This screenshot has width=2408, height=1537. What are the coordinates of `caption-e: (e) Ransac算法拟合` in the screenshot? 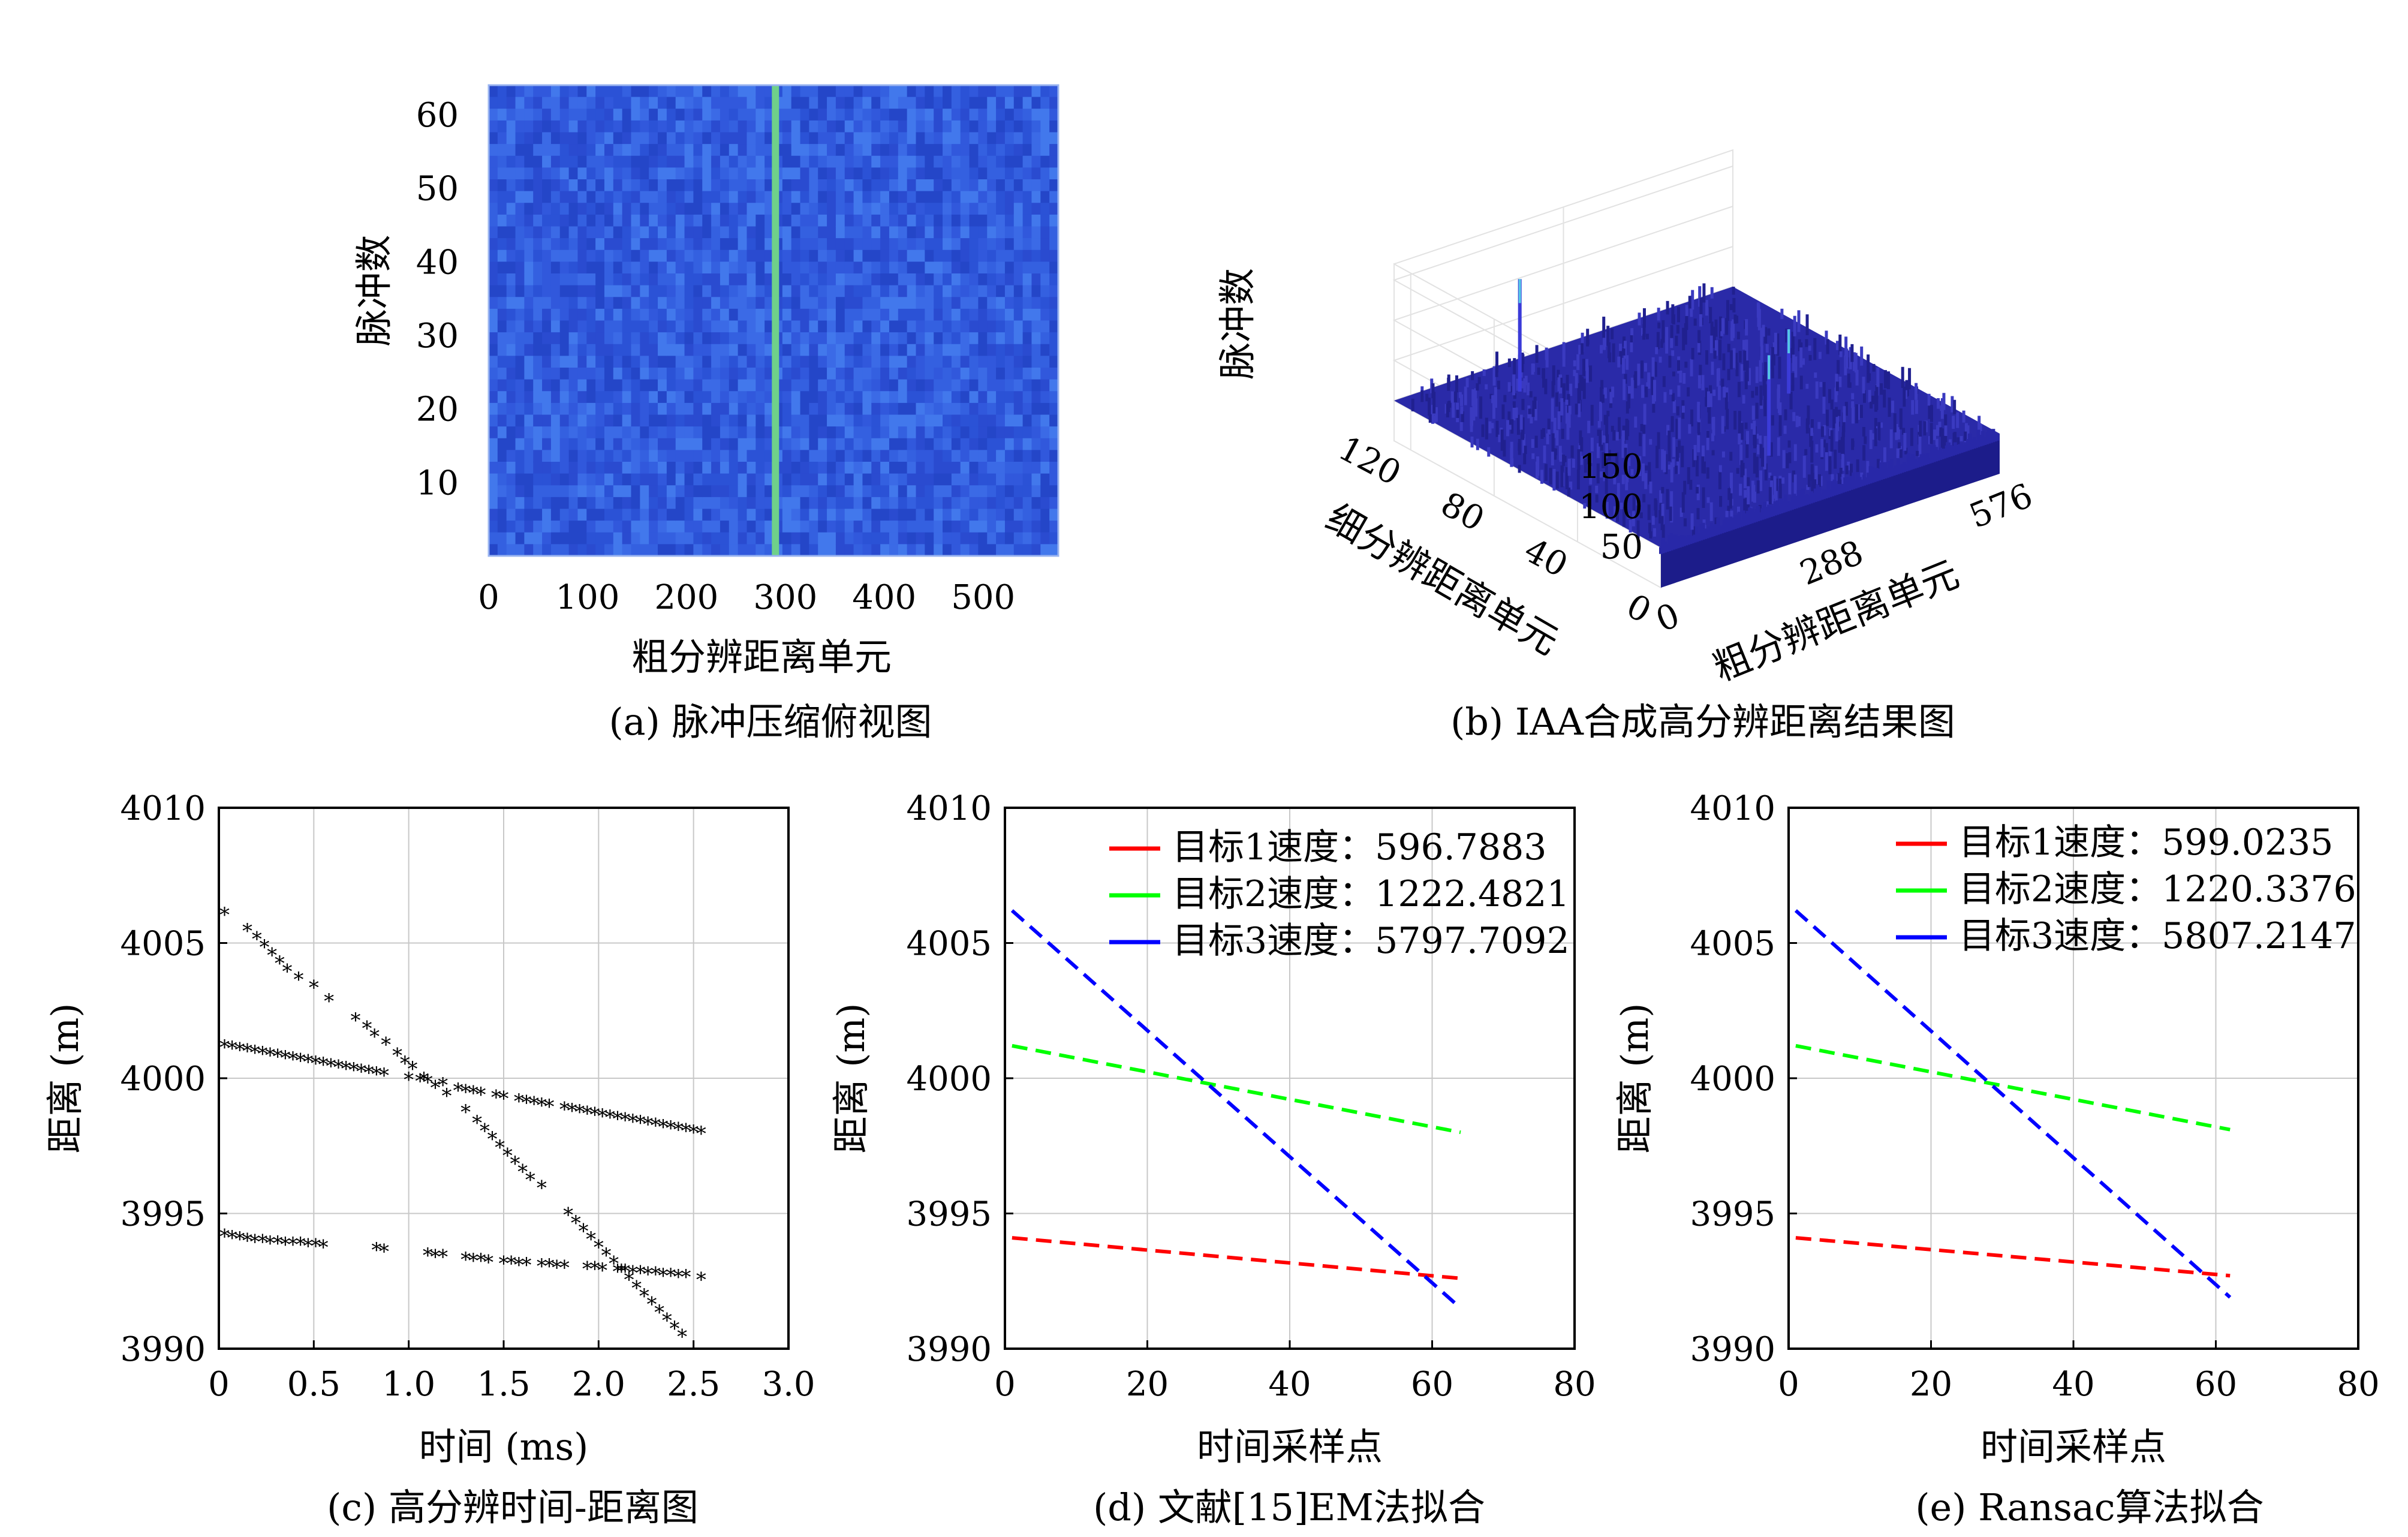 It's located at (2089, 1507).